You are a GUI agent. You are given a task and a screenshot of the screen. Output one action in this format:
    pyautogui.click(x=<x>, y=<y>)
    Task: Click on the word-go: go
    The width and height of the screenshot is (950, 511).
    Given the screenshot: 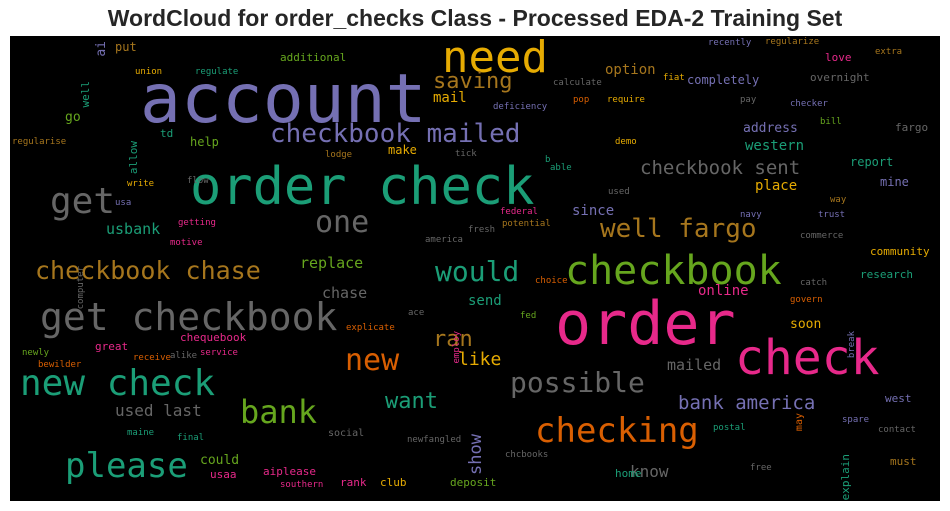 What is the action you would take?
    pyautogui.click(x=73, y=117)
    